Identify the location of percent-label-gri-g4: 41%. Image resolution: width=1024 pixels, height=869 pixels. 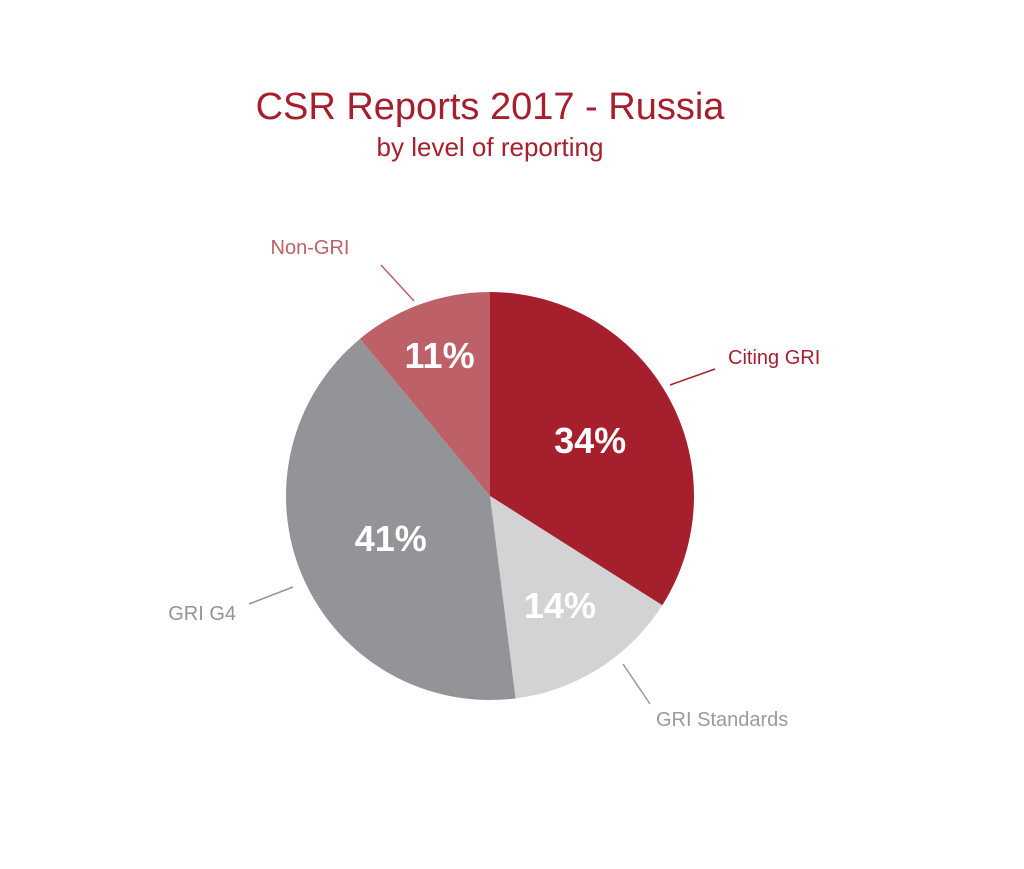
(391, 538).